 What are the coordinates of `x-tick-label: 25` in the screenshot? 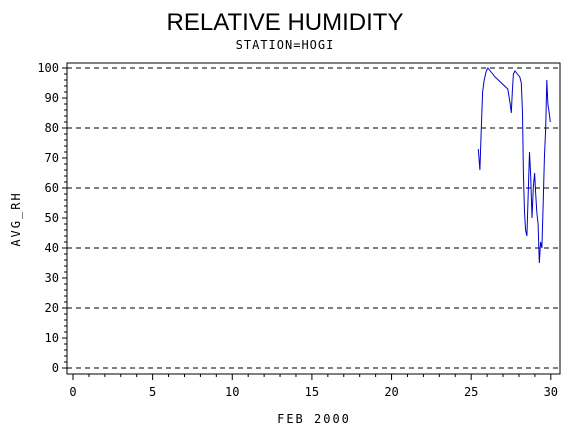 It's located at (471, 392).